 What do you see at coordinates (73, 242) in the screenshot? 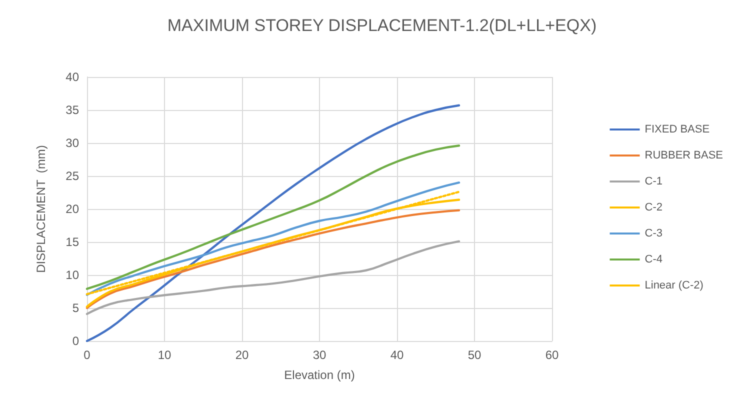
I see `y-tick-label: 15` at bounding box center [73, 242].